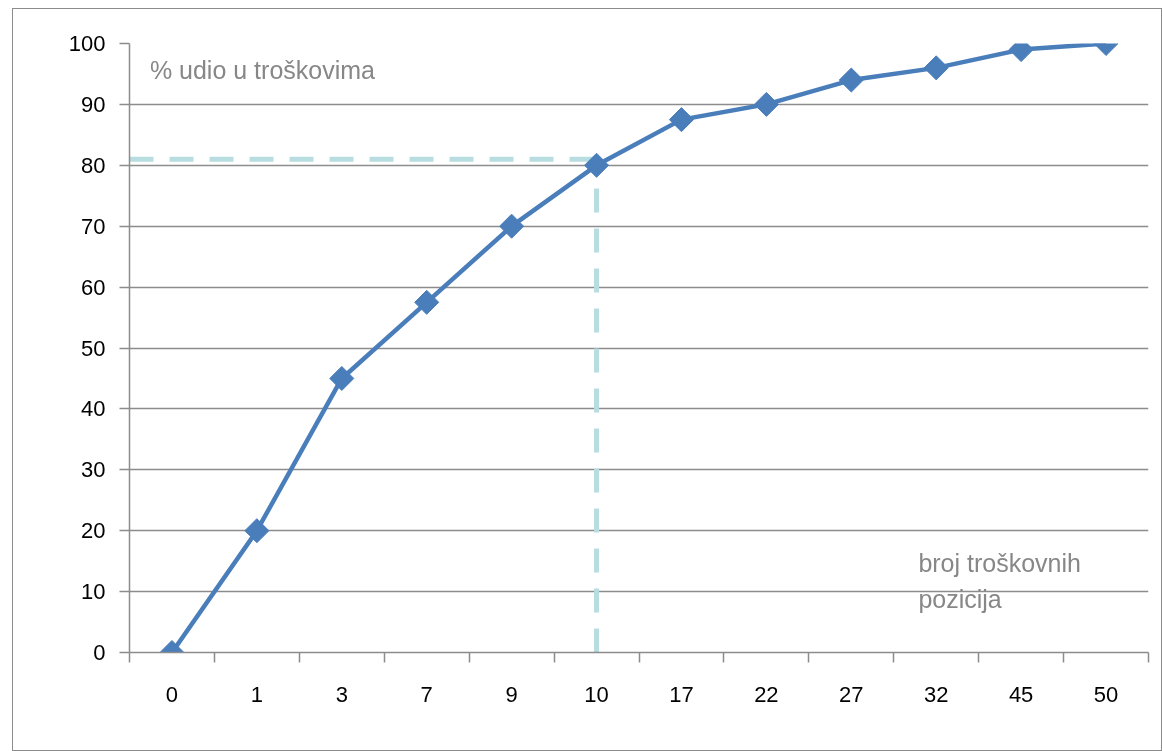  What do you see at coordinates (1106, 694) in the screenshot?
I see `x-tick-label: 50` at bounding box center [1106, 694].